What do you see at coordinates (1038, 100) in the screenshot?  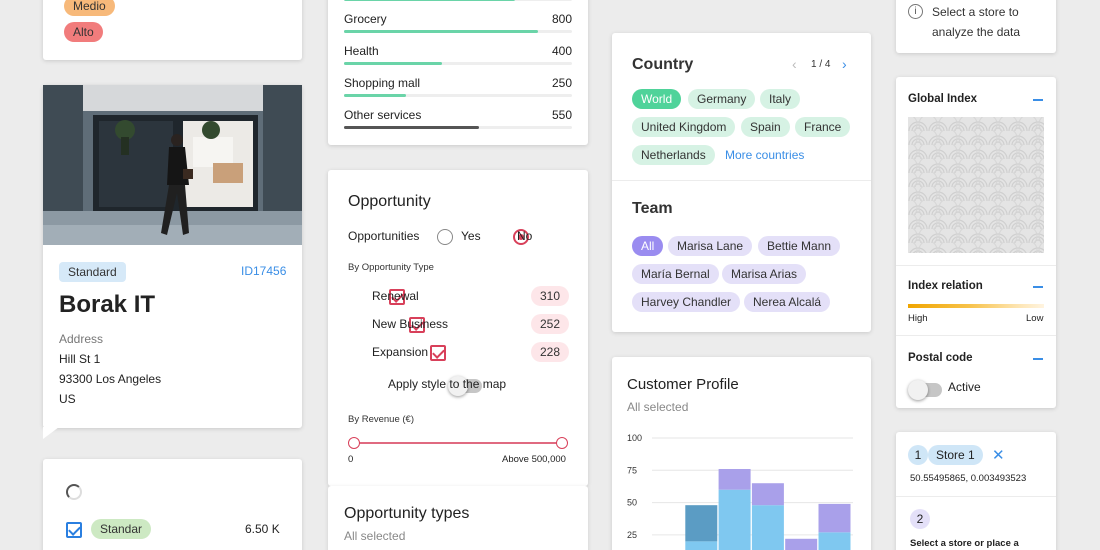 I see `global-index-collapse-icon` at bounding box center [1038, 100].